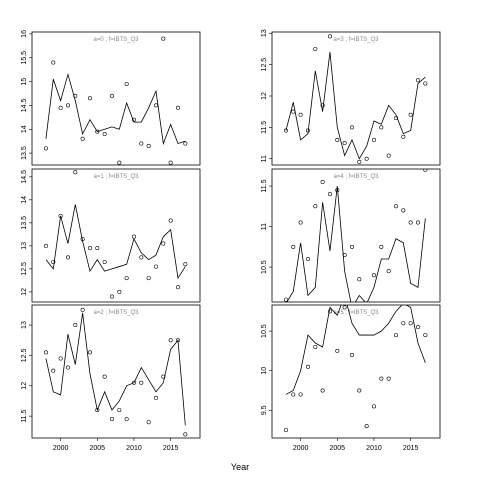 The height and width of the screenshot is (480, 480). I want to click on y-tick-label: 15, so click(24, 82).